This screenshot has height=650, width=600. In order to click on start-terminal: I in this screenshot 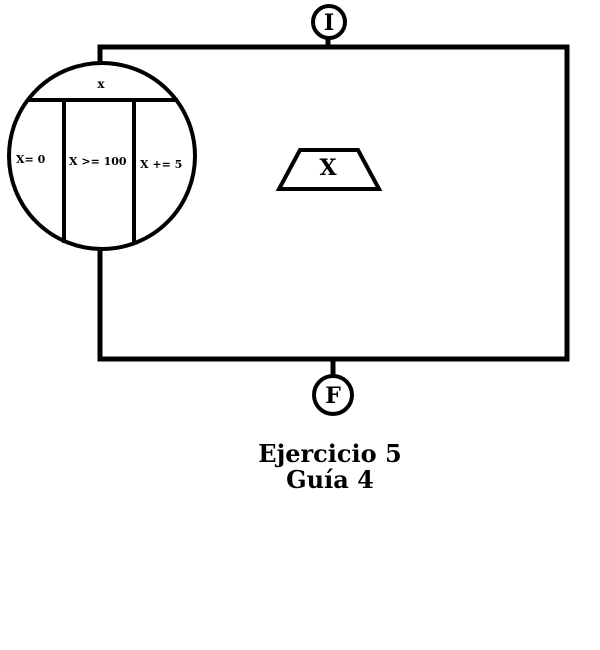, I will do `click(329, 22)`.